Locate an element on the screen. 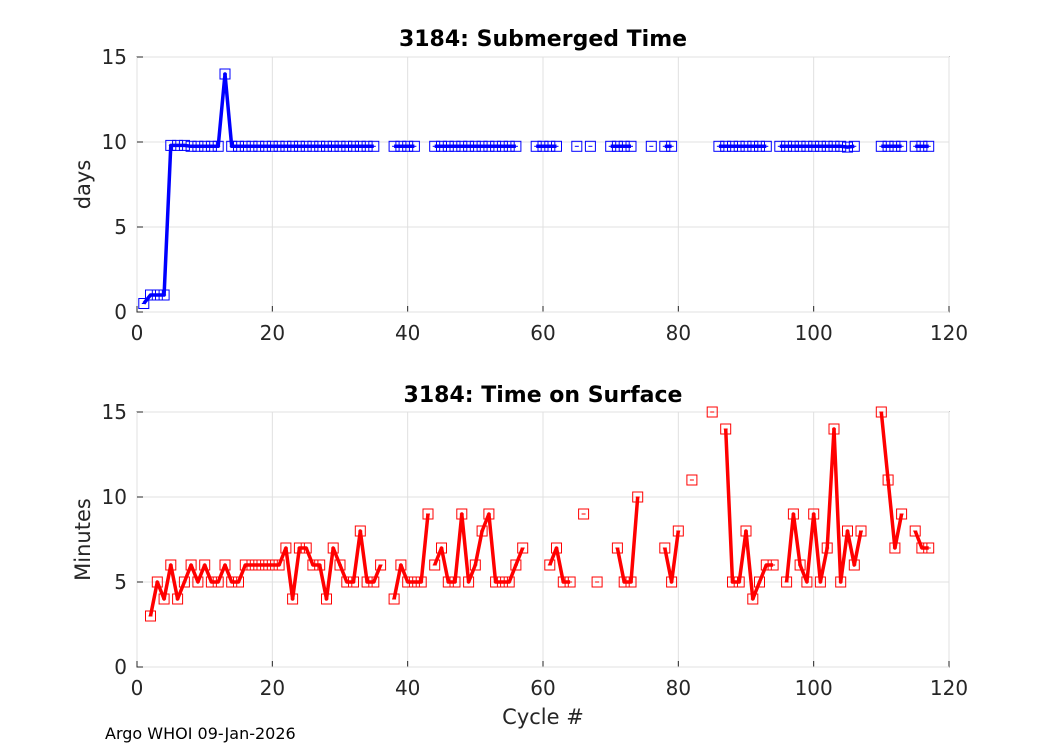 Image resolution: width=1050 pixels, height=750 pixels. chart-title: 3184: Time on Surface is located at coordinates (543, 395).